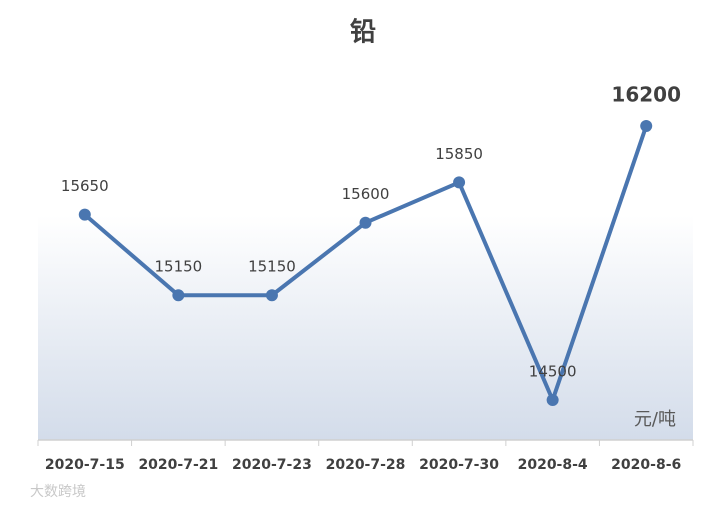 This screenshot has height=507, width=726. Describe the element at coordinates (178, 465) in the screenshot. I see `x-tick-label: 2020-7-21` at that location.